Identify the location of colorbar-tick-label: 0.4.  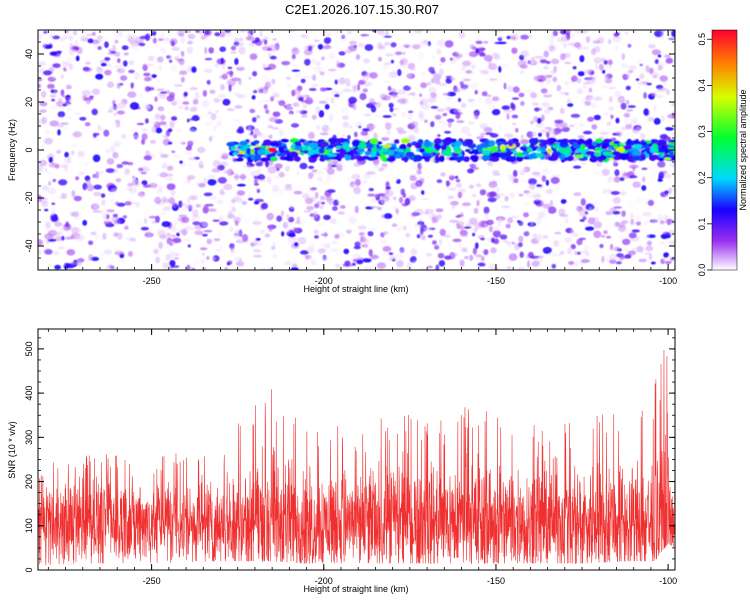
(702, 85).